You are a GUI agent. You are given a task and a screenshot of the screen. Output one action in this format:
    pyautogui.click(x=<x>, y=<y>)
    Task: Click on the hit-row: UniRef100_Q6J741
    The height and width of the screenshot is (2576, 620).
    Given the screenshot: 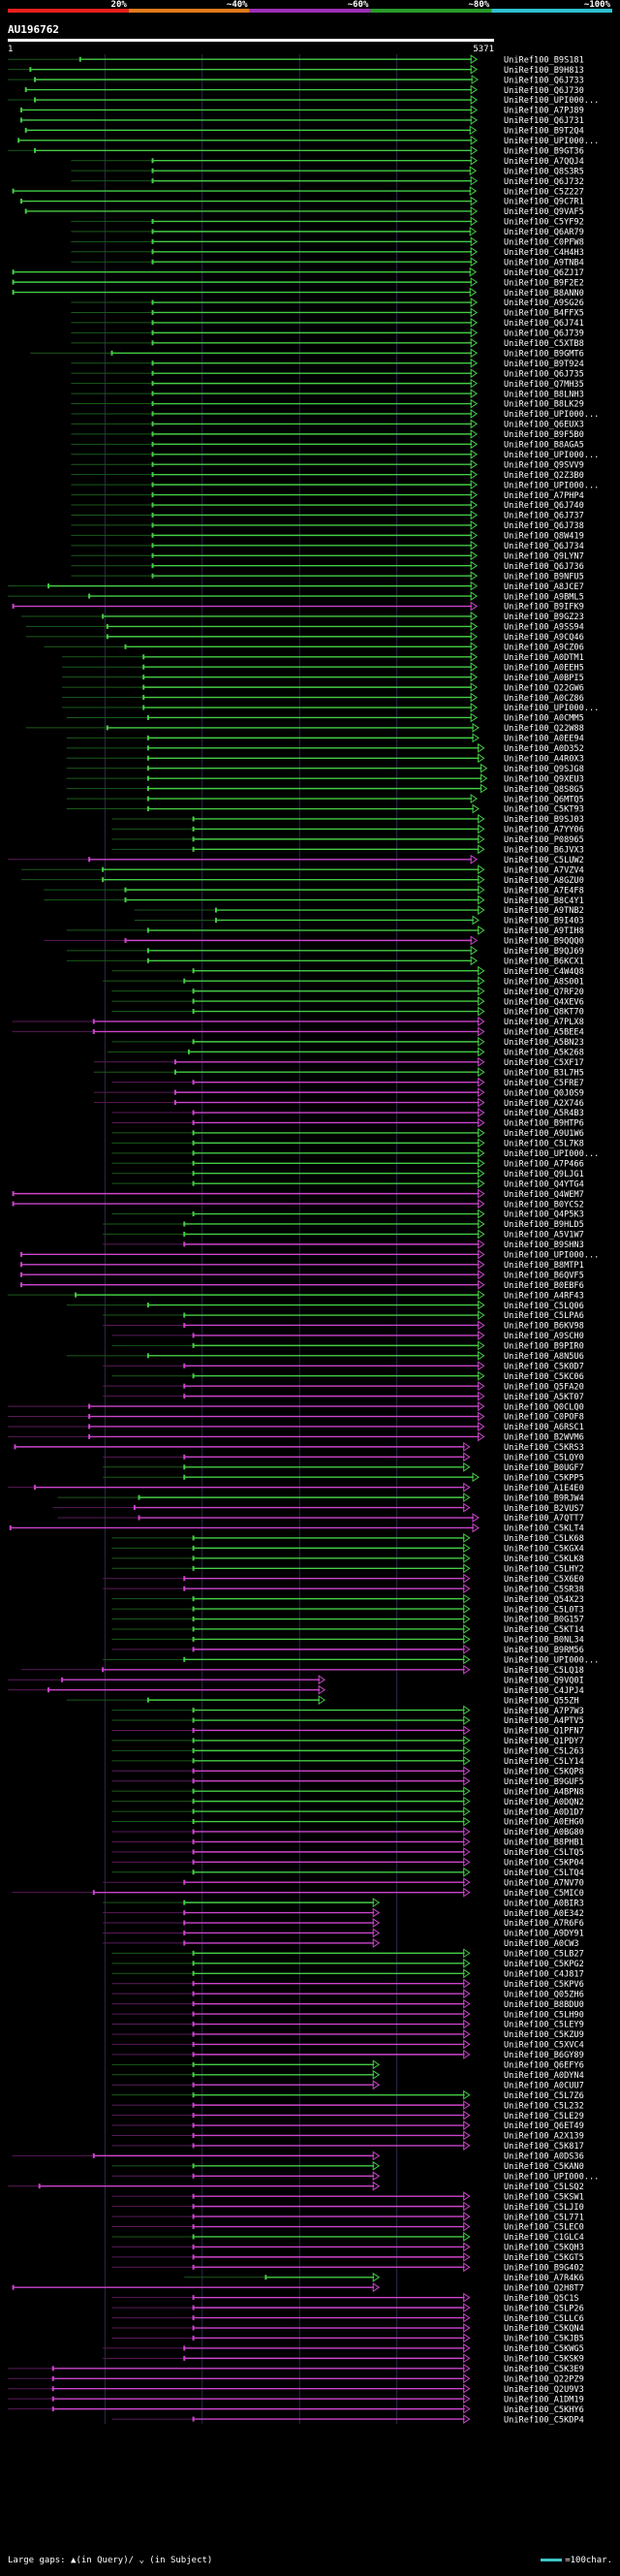 What is the action you would take?
    pyautogui.click(x=327, y=323)
    